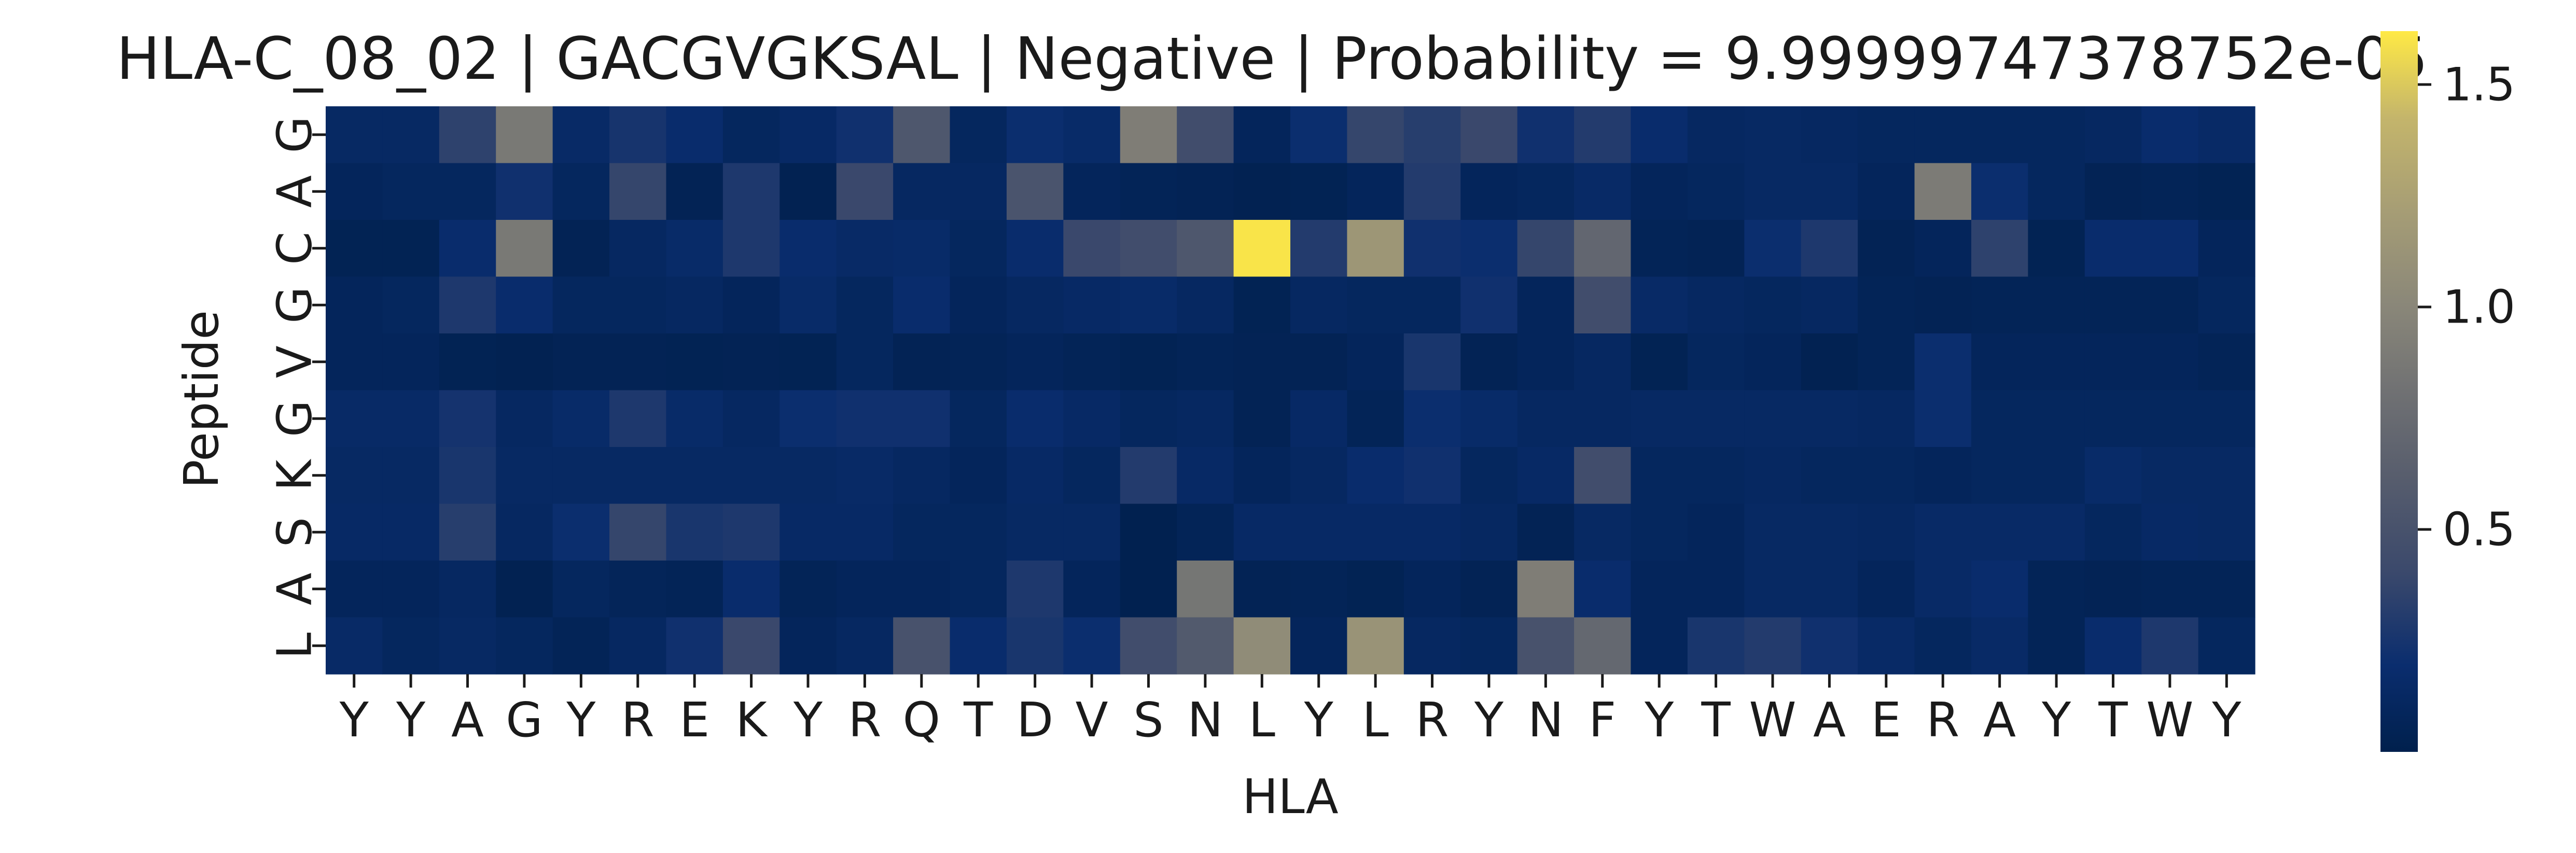  Describe the element at coordinates (1602, 720) in the screenshot. I see `x-tick-label: F` at that location.